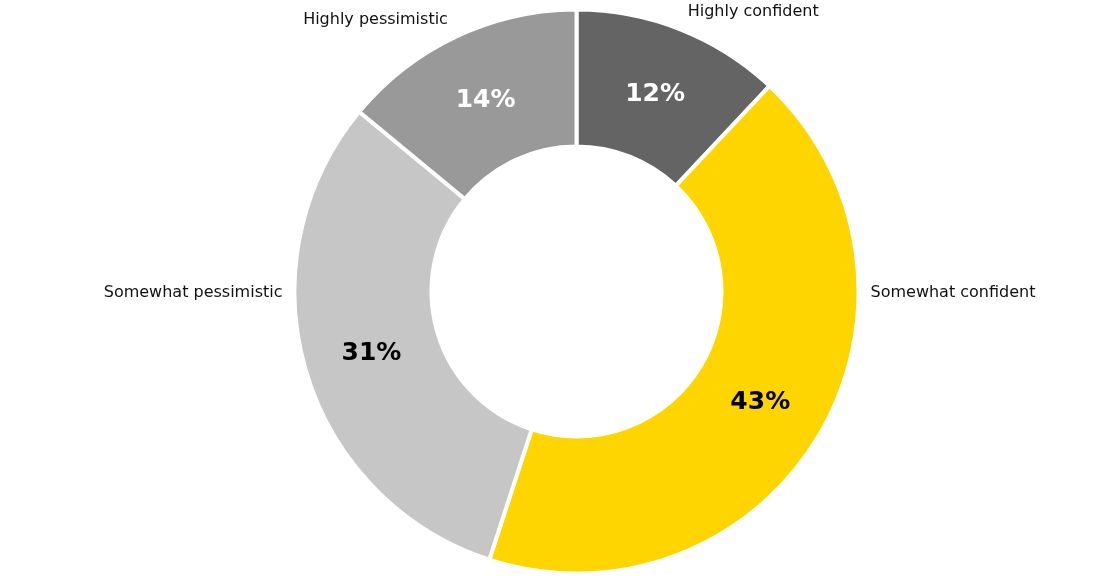 Image resolution: width=1113 pixels, height=581 pixels. What do you see at coordinates (371, 351) in the screenshot?
I see `data-label: 31%` at bounding box center [371, 351].